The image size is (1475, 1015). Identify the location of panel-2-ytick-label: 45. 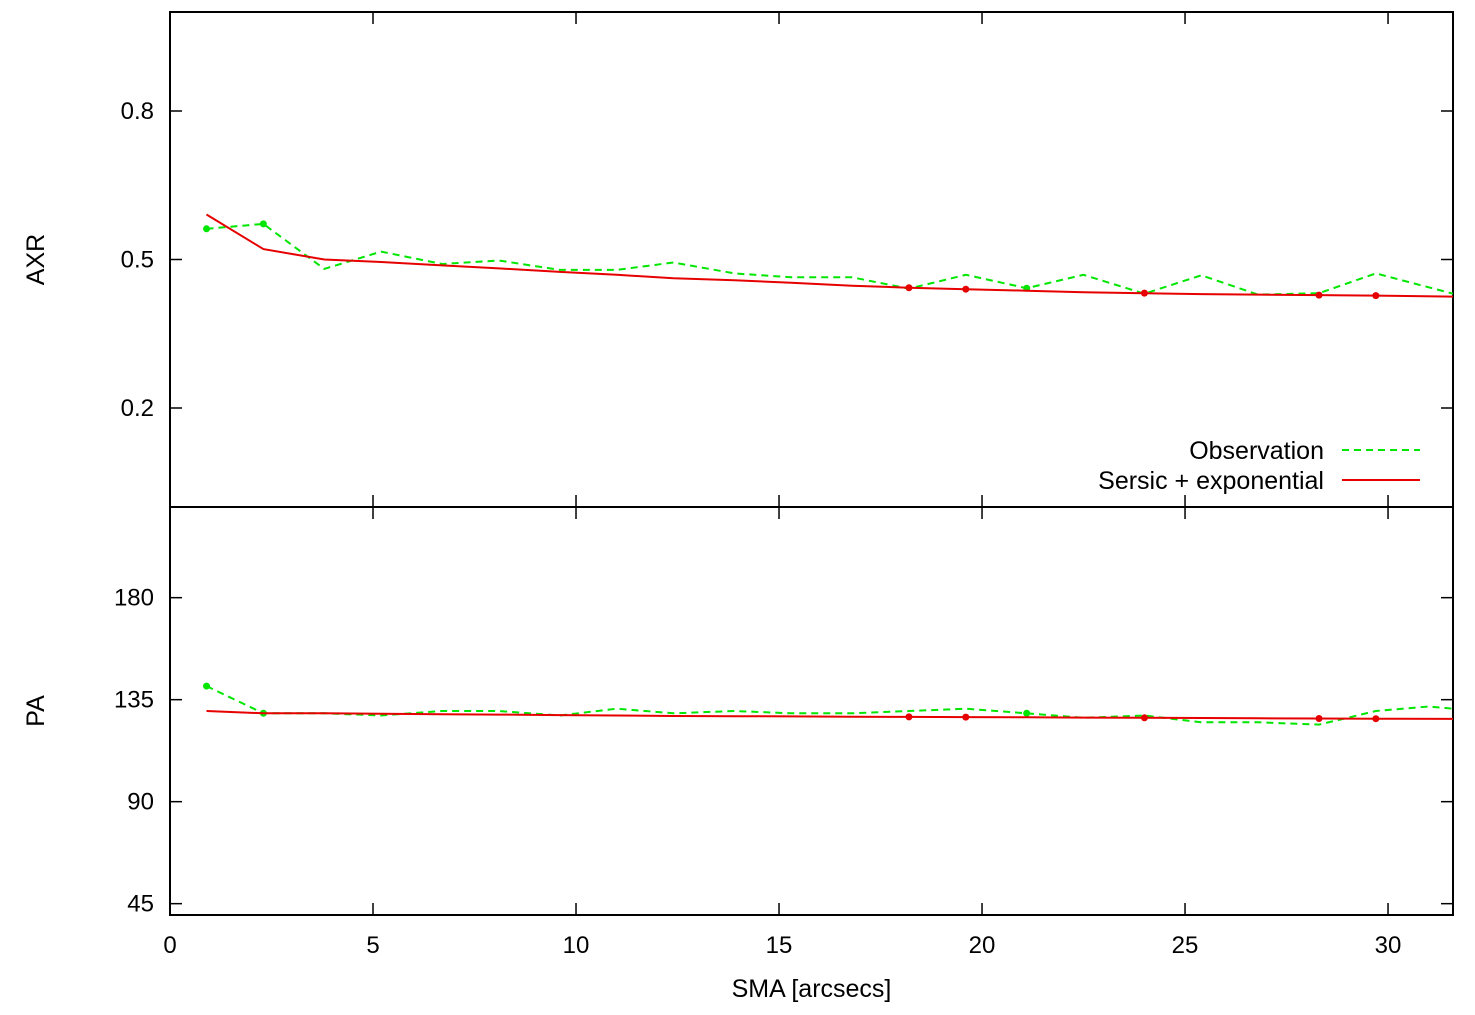
(140, 904).